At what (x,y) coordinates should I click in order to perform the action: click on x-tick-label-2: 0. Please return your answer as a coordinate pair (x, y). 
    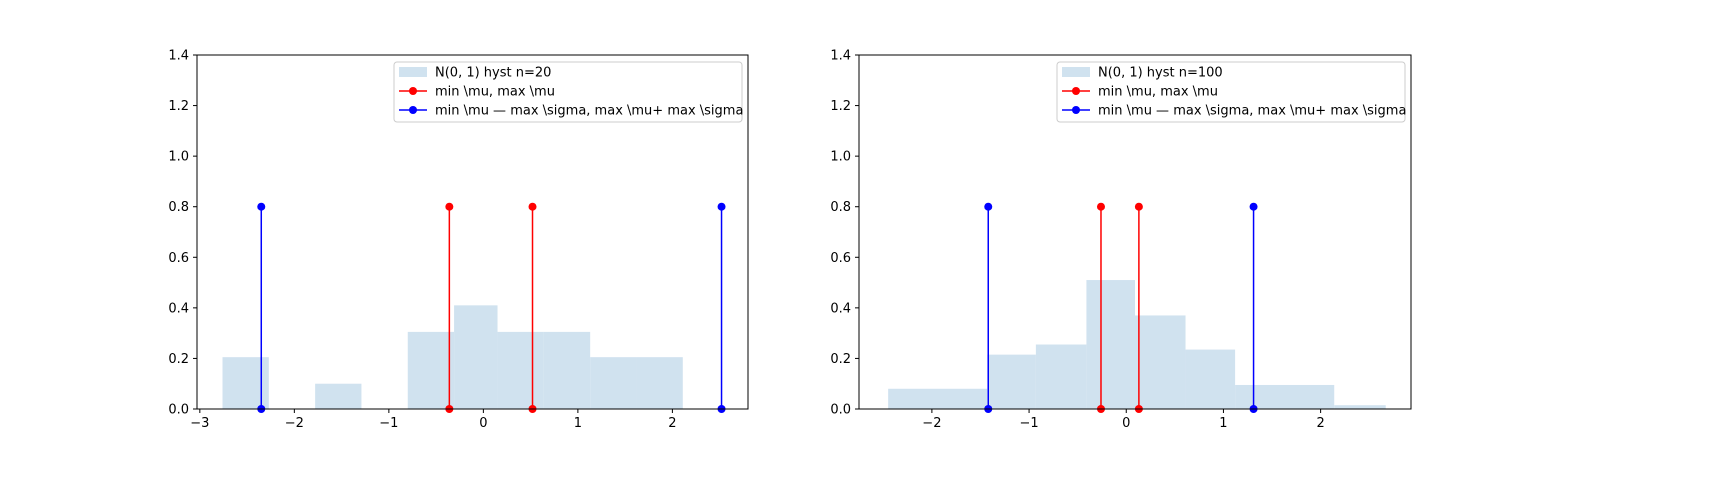
    Looking at the image, I should click on (1126, 423).